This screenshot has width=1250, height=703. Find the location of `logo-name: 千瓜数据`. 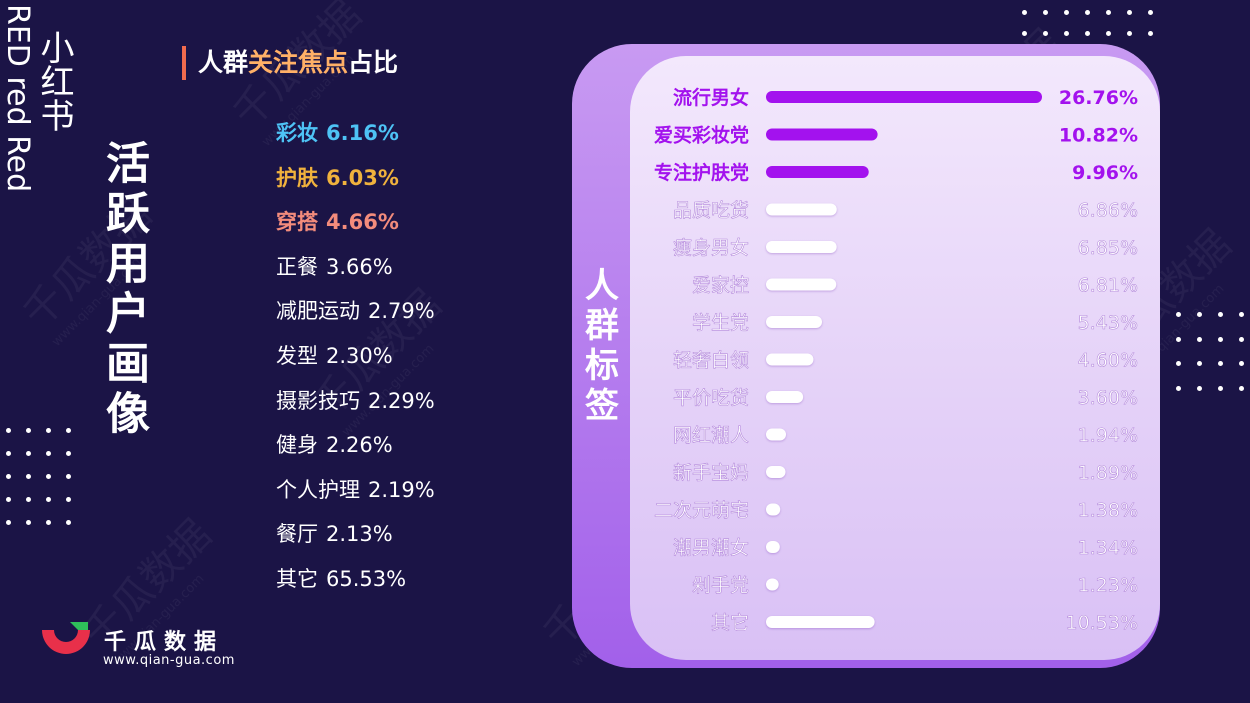

logo-name: 千瓜数据 is located at coordinates (164, 642).